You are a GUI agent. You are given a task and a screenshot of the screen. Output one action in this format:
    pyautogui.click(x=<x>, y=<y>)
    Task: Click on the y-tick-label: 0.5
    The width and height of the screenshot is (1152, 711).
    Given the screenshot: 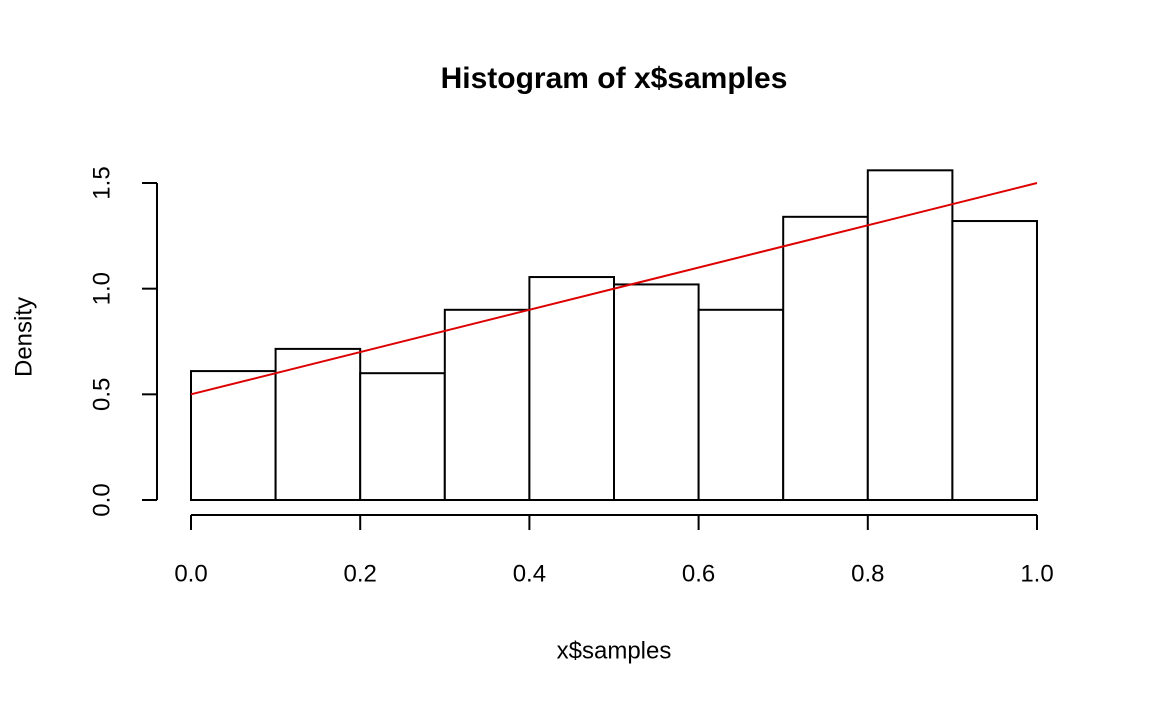 What is the action you would take?
    pyautogui.click(x=101, y=394)
    